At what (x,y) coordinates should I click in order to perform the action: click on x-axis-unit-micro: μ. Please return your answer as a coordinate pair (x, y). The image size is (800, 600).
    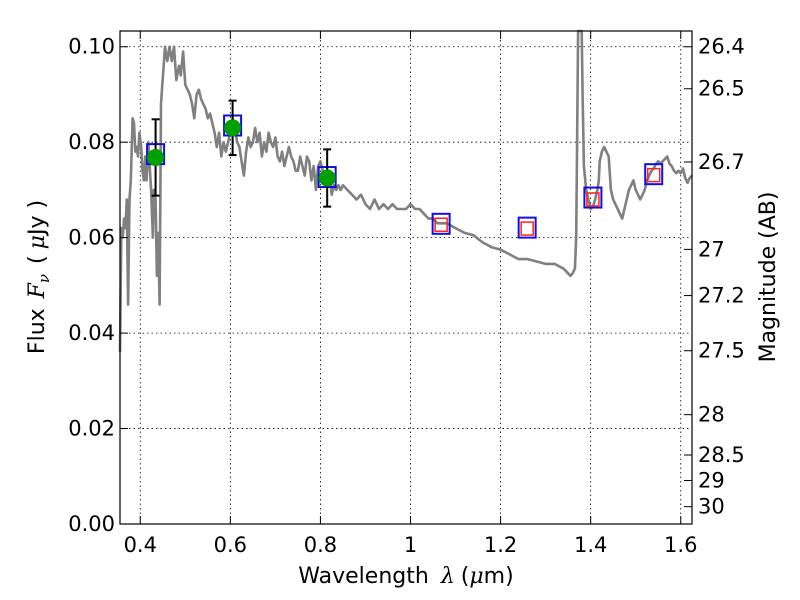
    Looking at the image, I should click on (476, 576).